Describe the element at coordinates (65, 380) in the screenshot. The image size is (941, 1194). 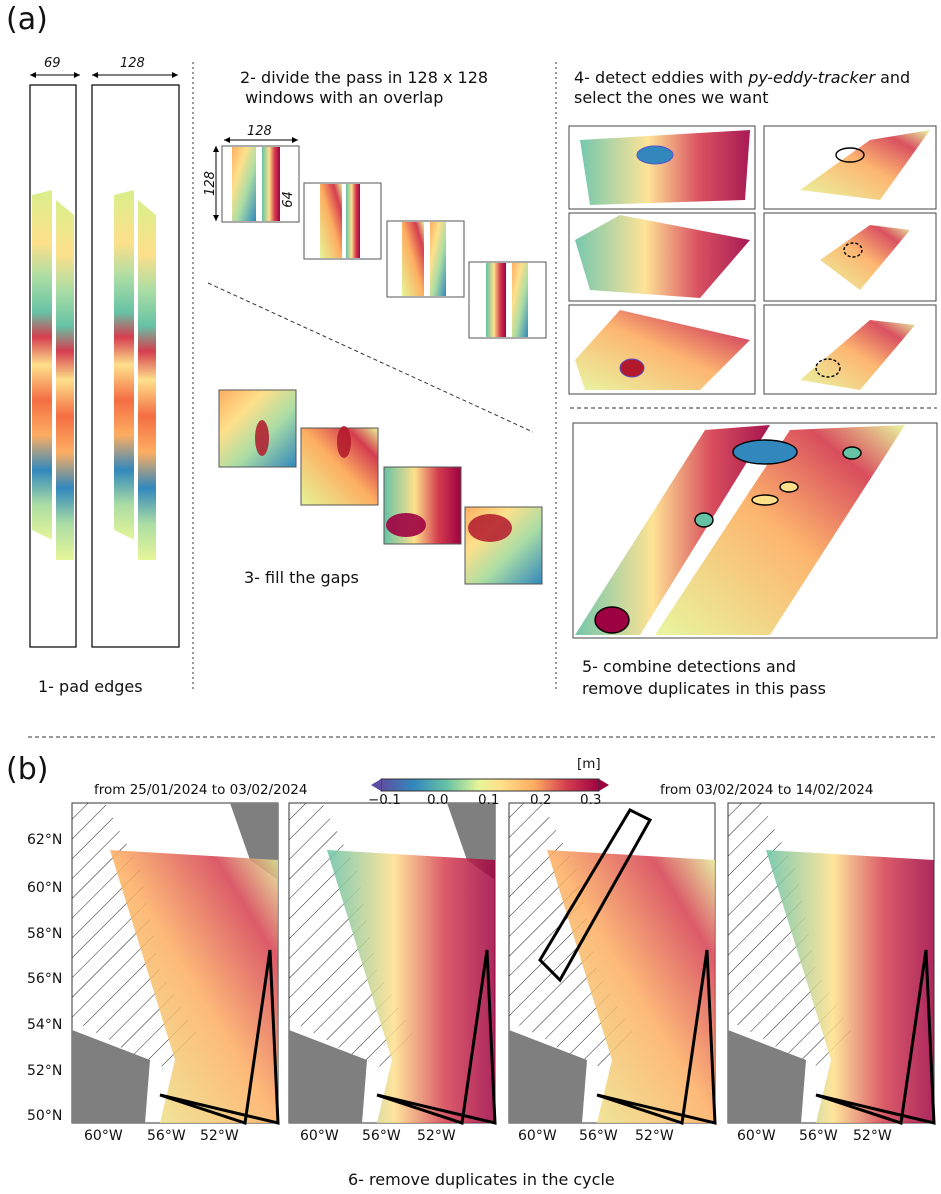
I see `original-swath-right` at that location.